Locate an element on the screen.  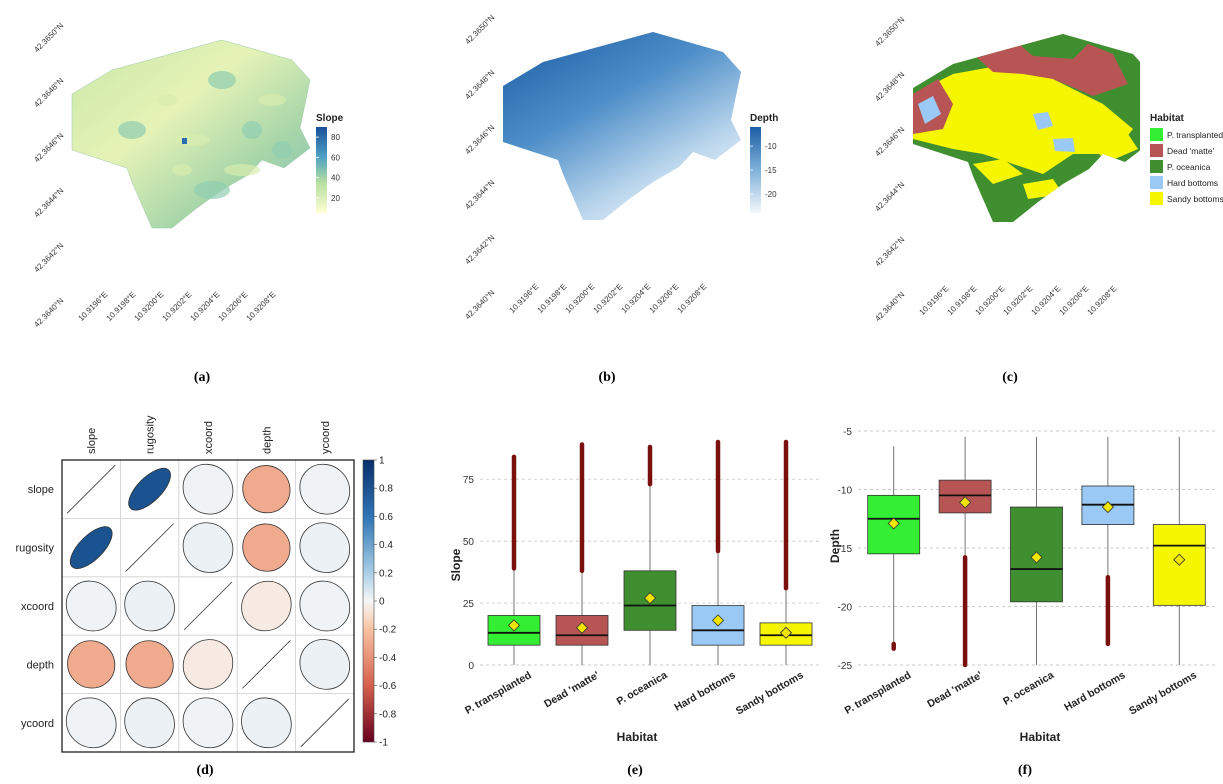
latitude-tick-label: 42.3640°N is located at coordinates (889, 306).